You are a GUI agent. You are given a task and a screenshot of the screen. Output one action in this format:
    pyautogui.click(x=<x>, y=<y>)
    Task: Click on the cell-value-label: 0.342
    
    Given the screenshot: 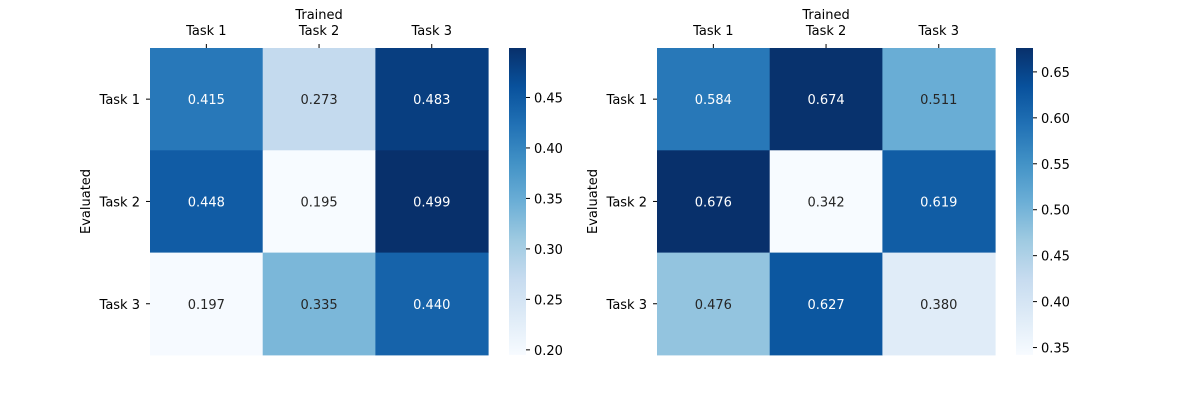 What is the action you would take?
    pyautogui.click(x=825, y=202)
    